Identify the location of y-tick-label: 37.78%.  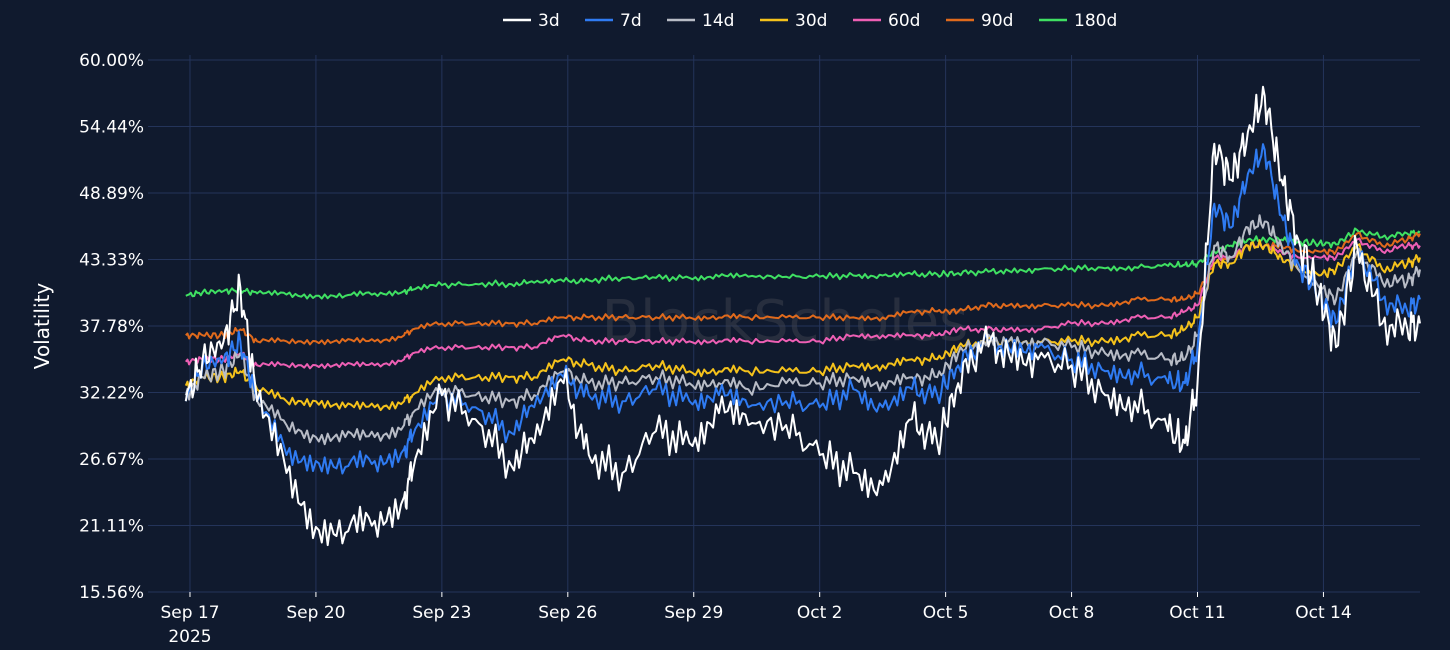
(111, 327).